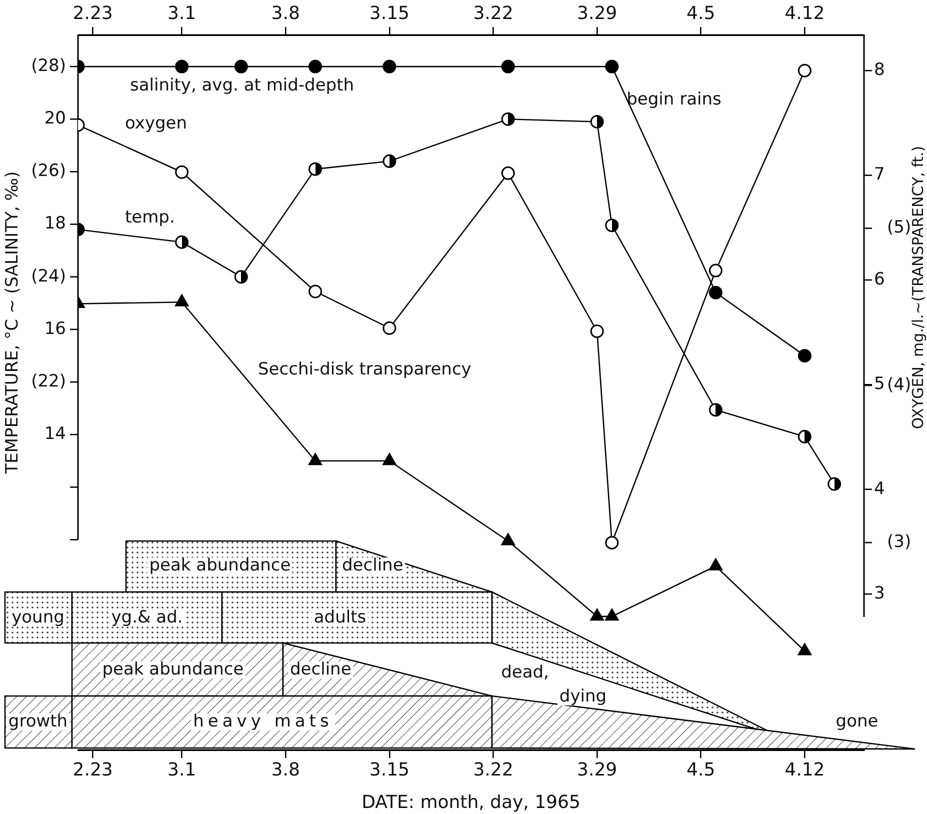 This screenshot has height=814, width=927. I want to click on y-tick-label: (28), so click(48, 66).